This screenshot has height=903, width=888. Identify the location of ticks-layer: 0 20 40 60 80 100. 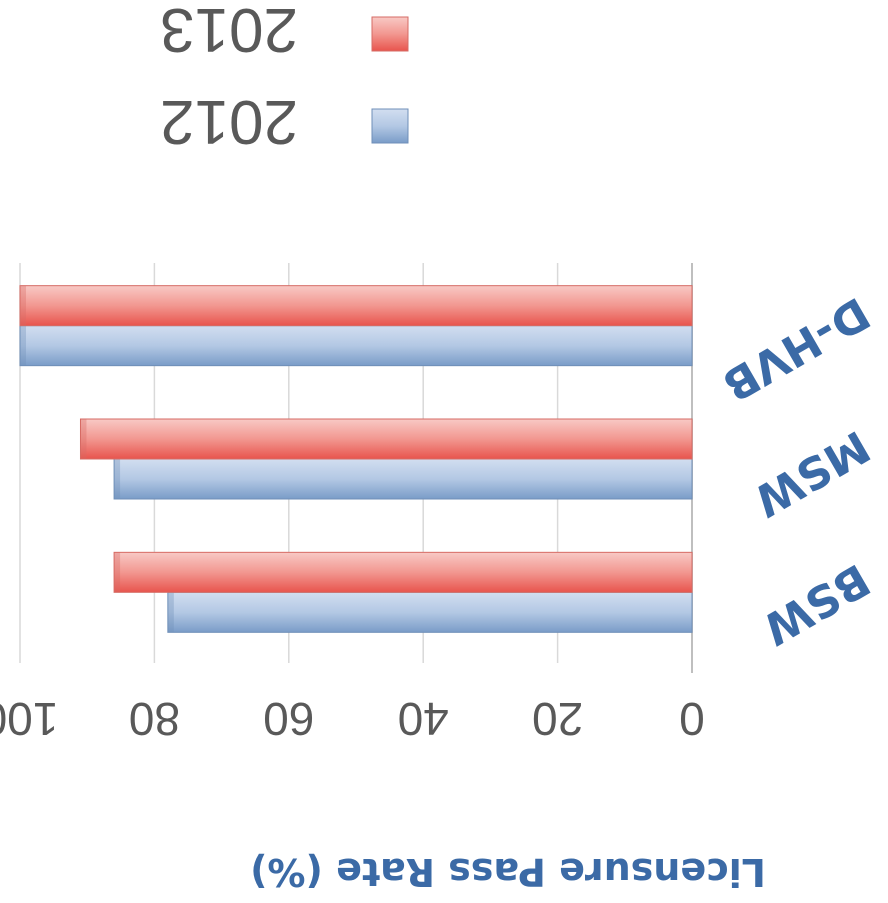
(352, 719).